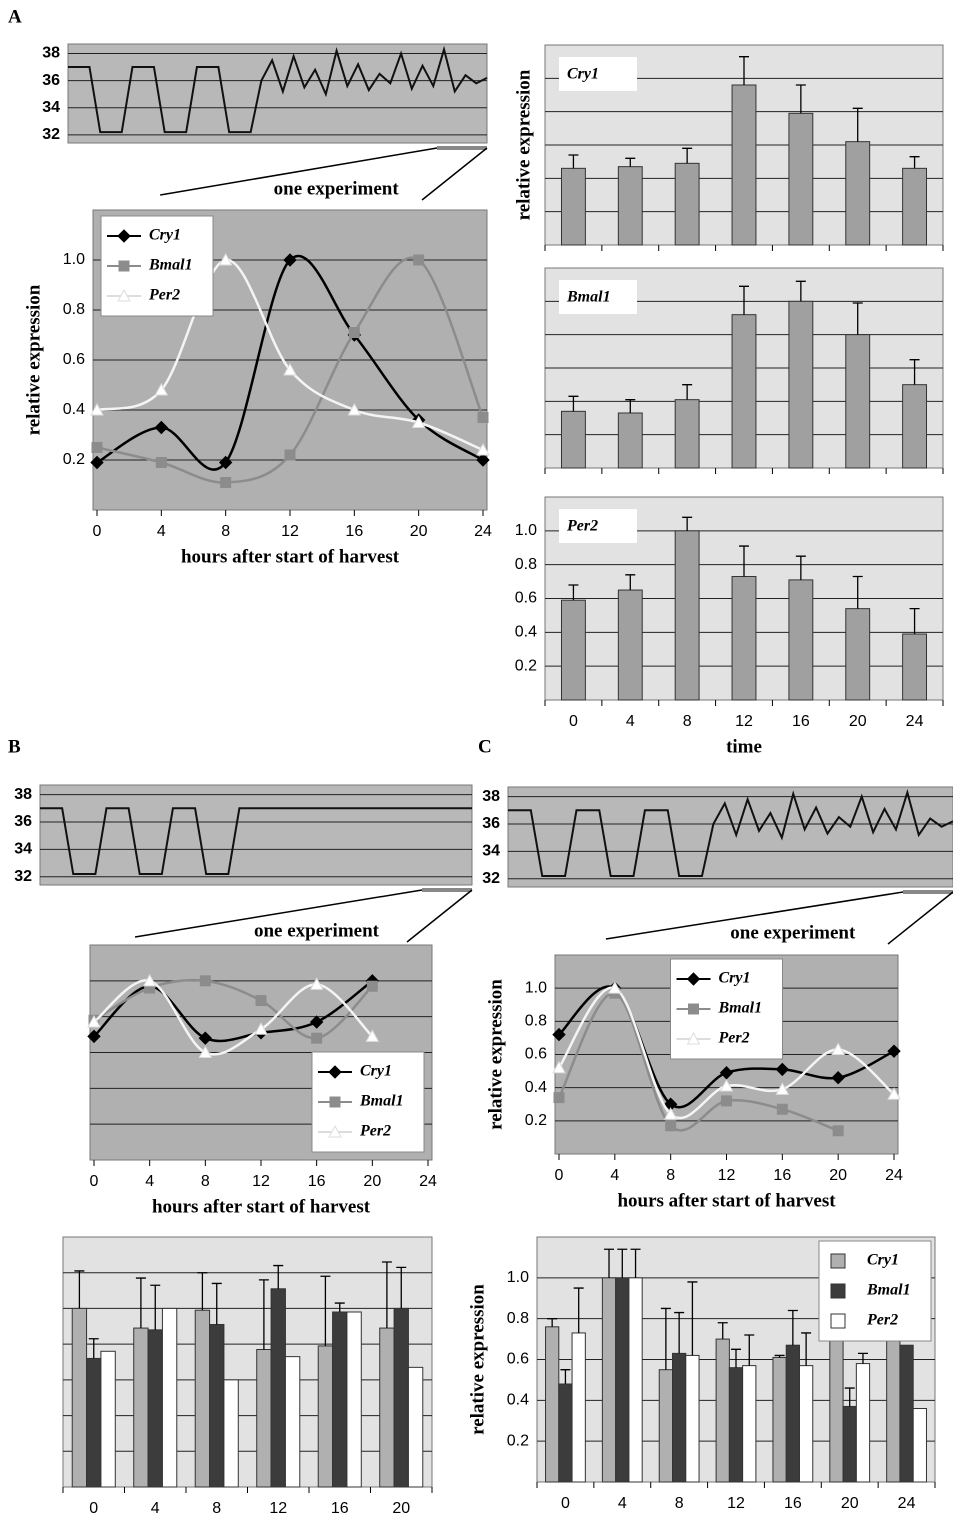 The height and width of the screenshot is (1513, 953). I want to click on legend-label: Cry1, so click(376, 1071).